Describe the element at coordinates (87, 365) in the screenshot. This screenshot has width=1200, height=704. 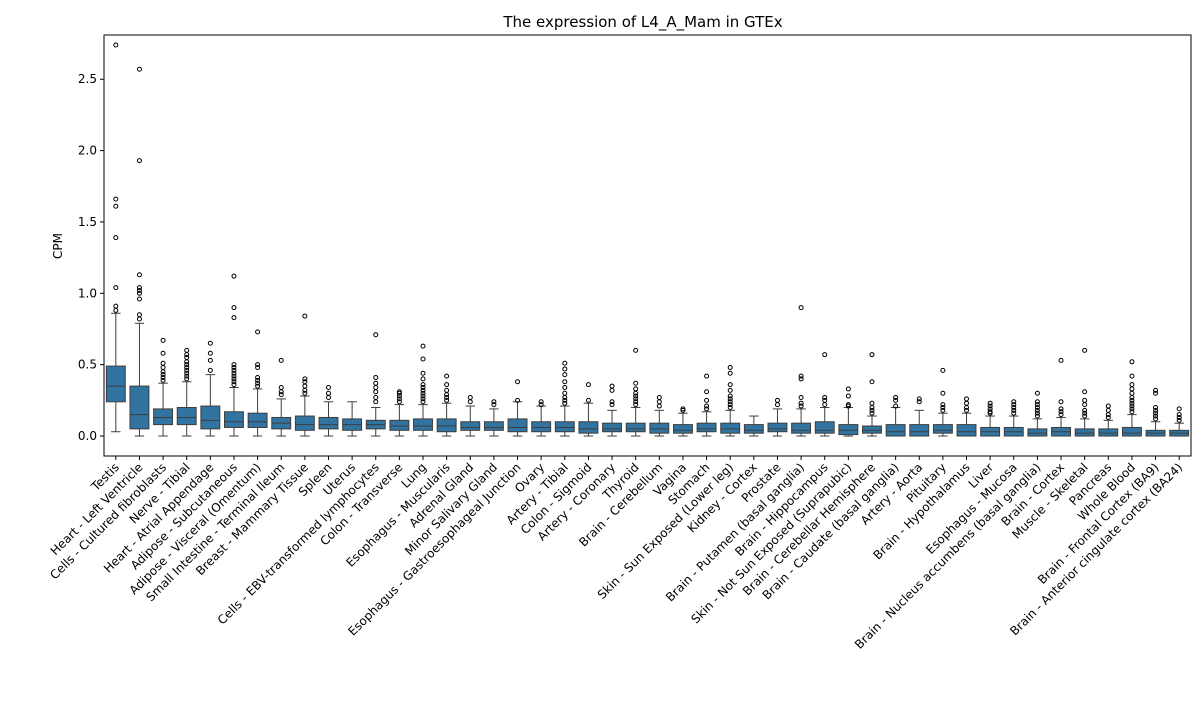
I see `y-tick-label: 0.5` at that location.